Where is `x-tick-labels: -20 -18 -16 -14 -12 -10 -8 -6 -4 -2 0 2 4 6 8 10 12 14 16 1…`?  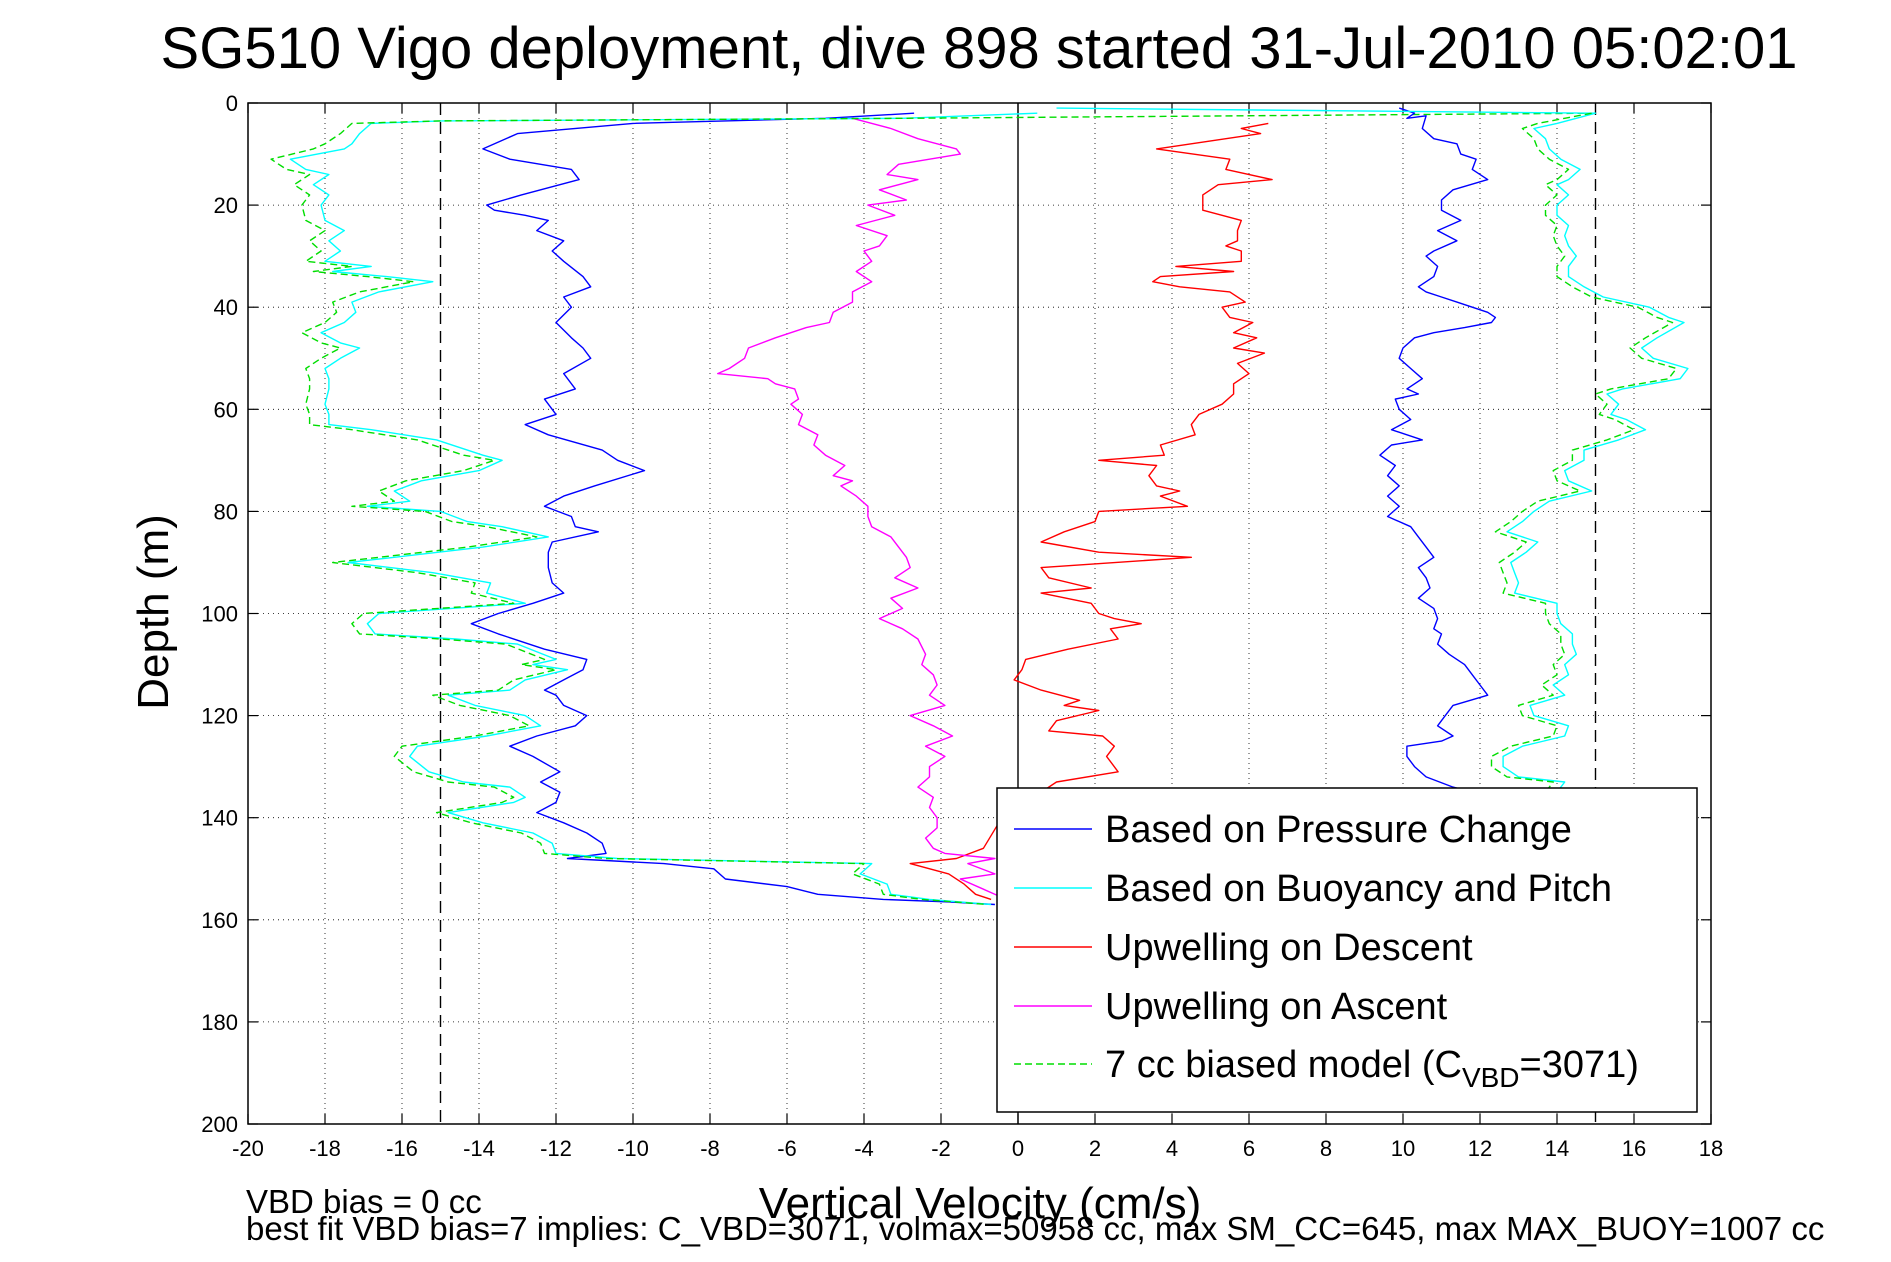
x-tick-labels: -20 -18 -16 -14 -12 -10 -8 -6 -4 -2 0 2 4 6 8 10 12 14 16 1… is located at coordinates (977, 1148).